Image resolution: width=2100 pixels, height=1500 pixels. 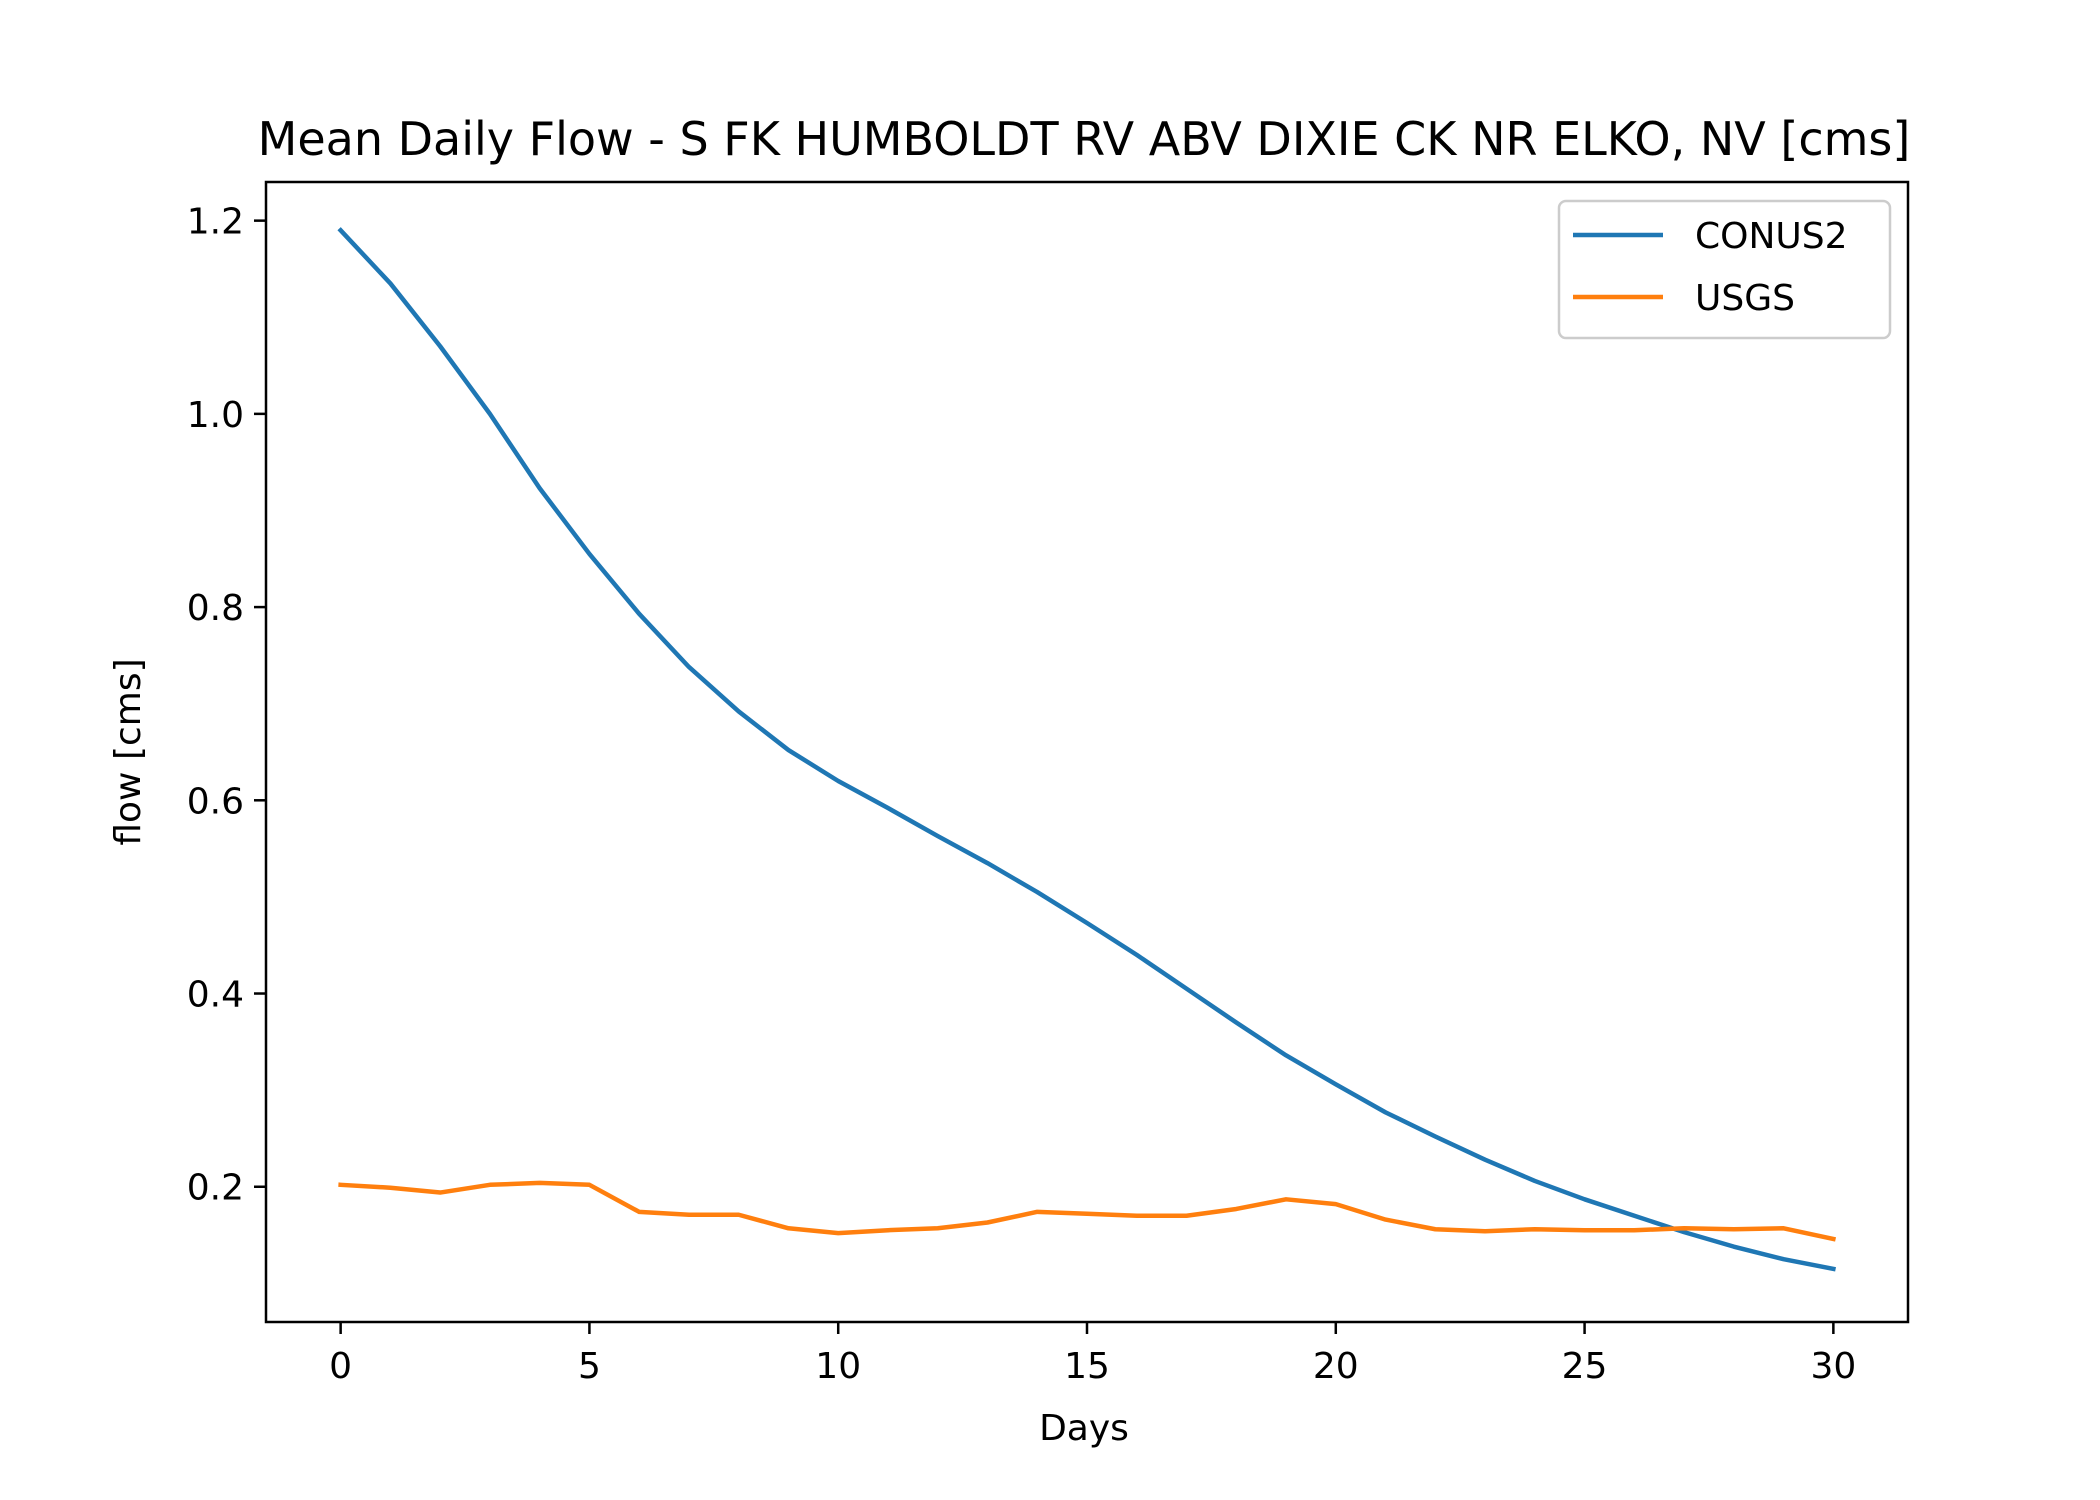 I want to click on legend: CONUS2 USGS, so click(x=1724, y=269).